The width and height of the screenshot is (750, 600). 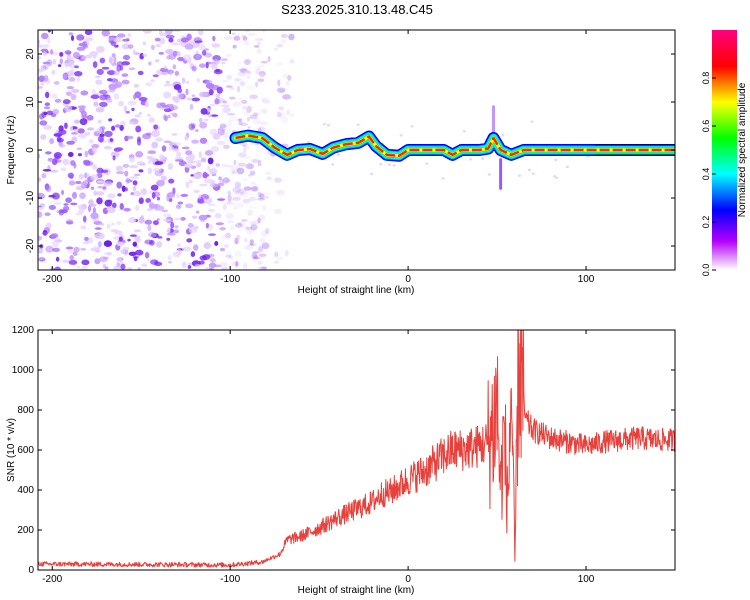 What do you see at coordinates (23, 330) in the screenshot?
I see `y-tick-label: 1200` at bounding box center [23, 330].